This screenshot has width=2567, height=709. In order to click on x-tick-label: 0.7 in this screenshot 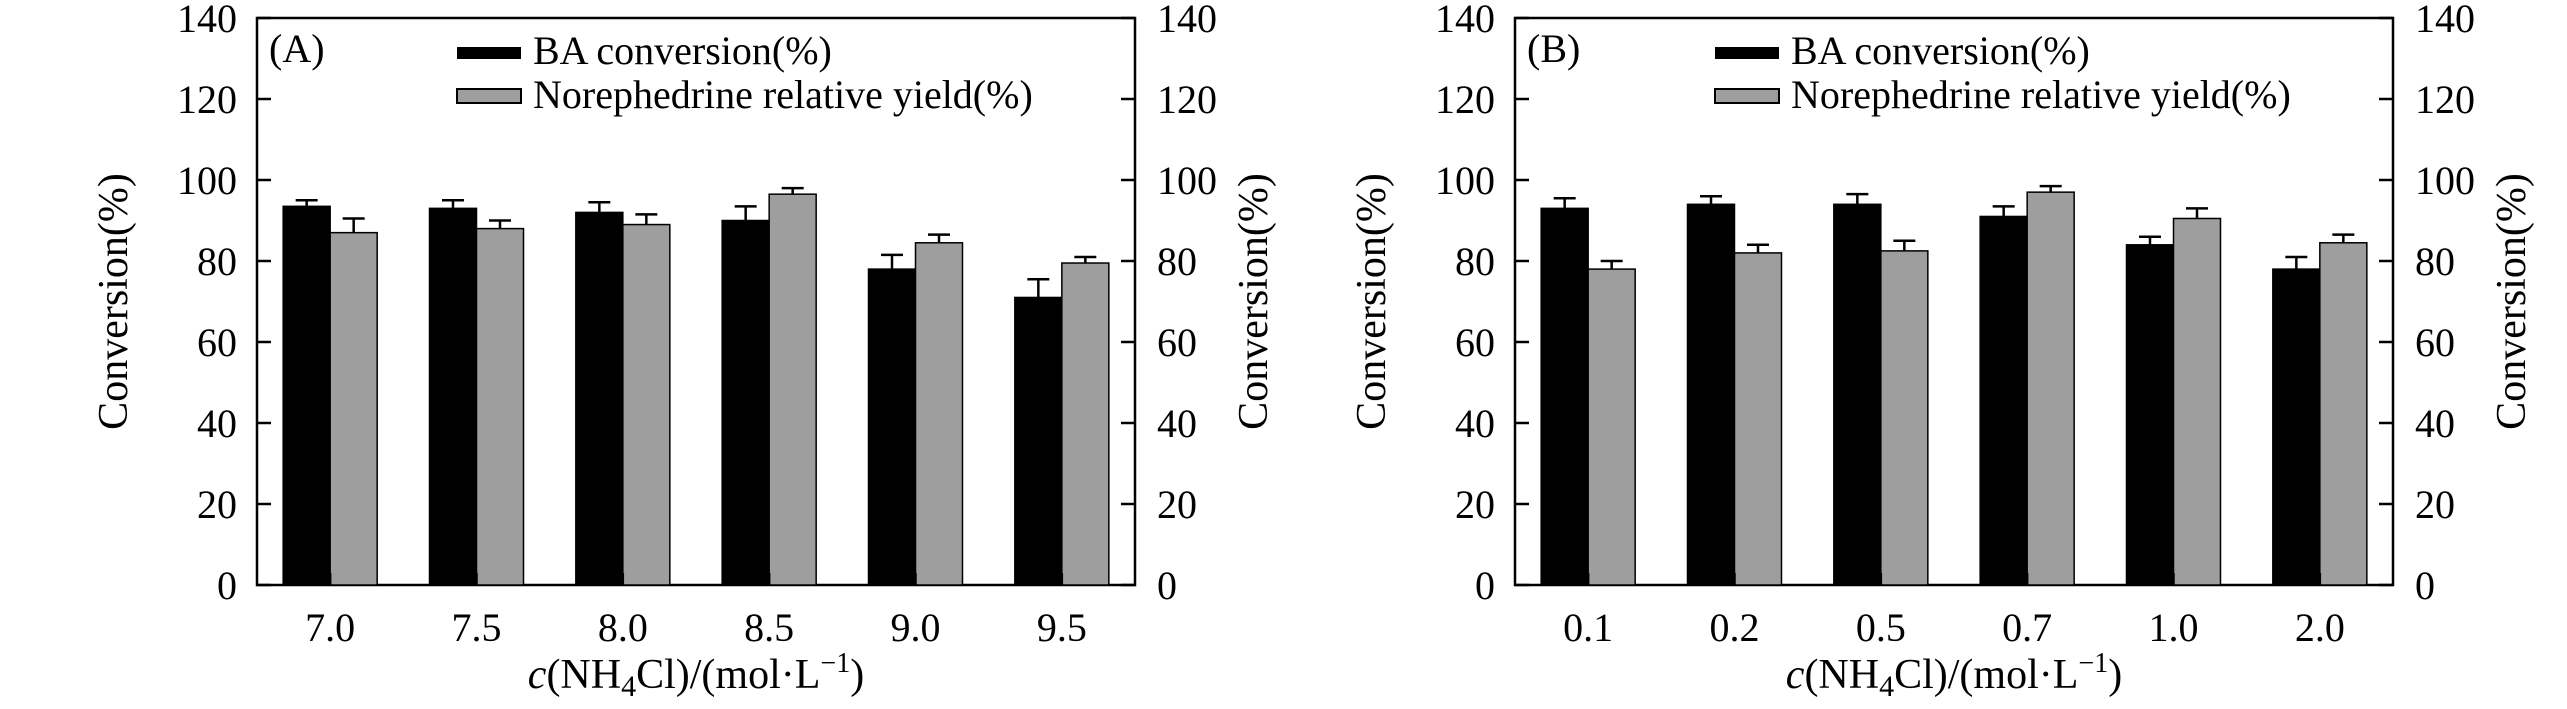, I will do `click(2027, 627)`.